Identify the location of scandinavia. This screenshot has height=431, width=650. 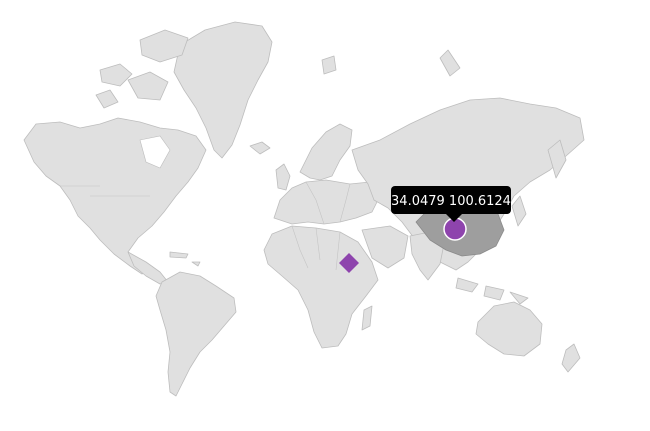
(326, 152).